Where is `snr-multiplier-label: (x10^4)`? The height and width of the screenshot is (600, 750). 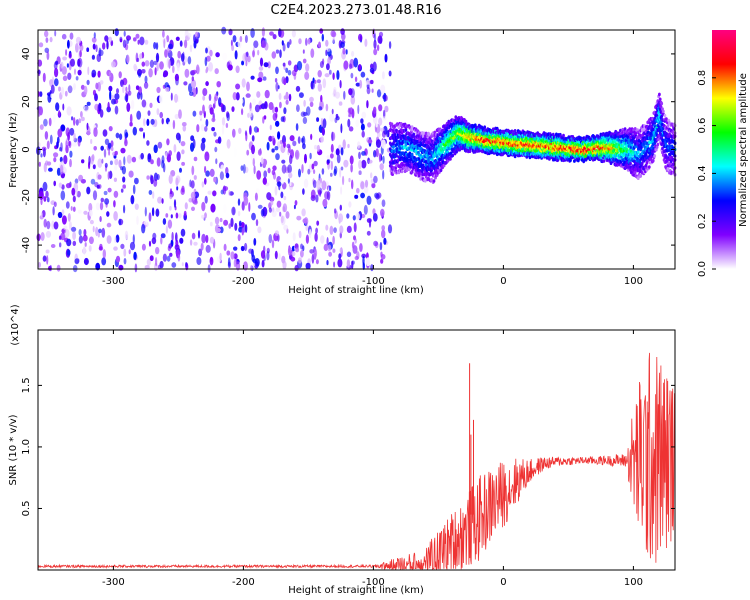
snr-multiplier-label: (x10^4) is located at coordinates (15, 324).